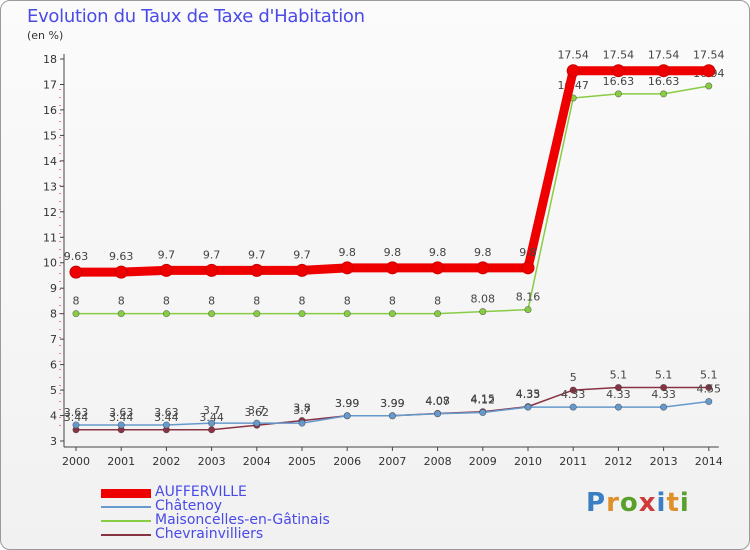 The height and width of the screenshot is (550, 750). What do you see at coordinates (664, 461) in the screenshot?
I see `x-tick-label: 2013` at bounding box center [664, 461].